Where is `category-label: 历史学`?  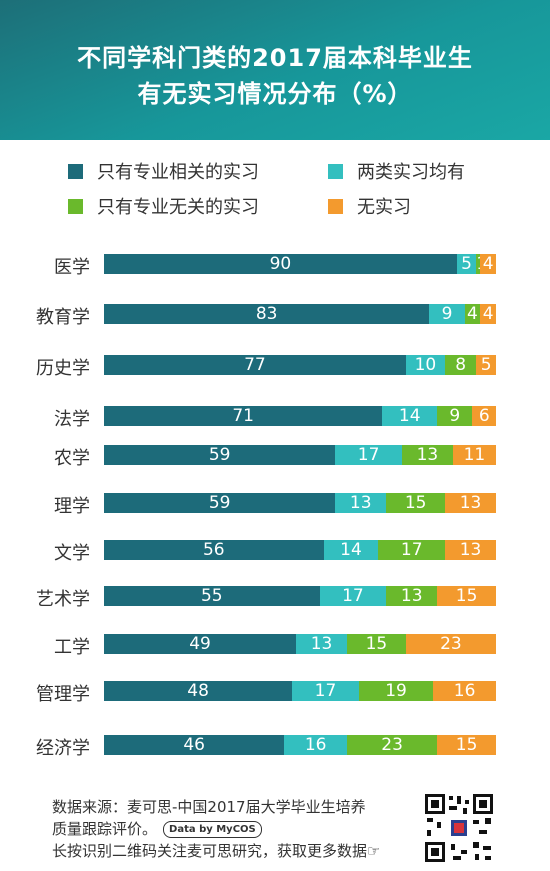 category-label: 历史学 is located at coordinates (63, 368).